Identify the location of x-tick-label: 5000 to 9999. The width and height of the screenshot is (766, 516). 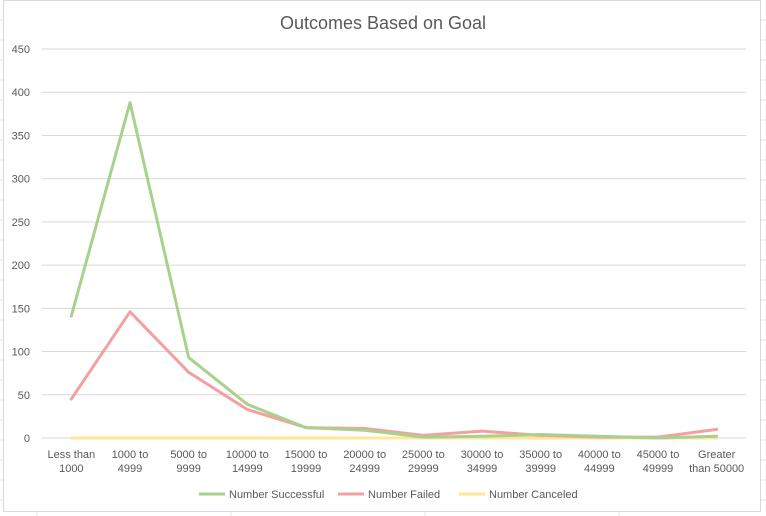
(188, 462).